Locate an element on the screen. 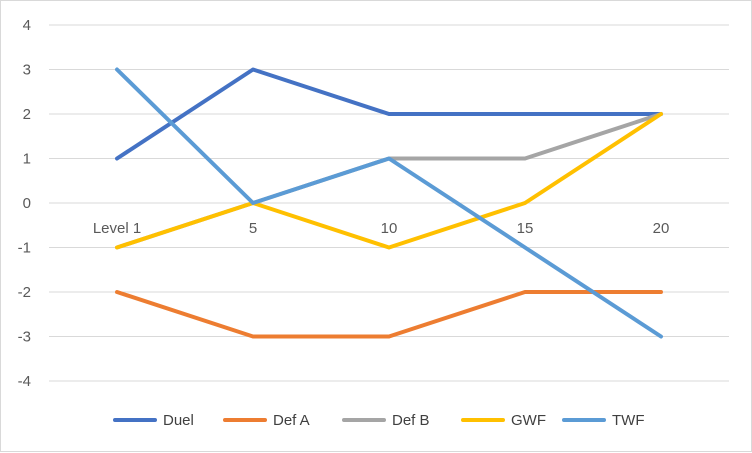 The height and width of the screenshot is (453, 752). series-line-def-a is located at coordinates (389, 314).